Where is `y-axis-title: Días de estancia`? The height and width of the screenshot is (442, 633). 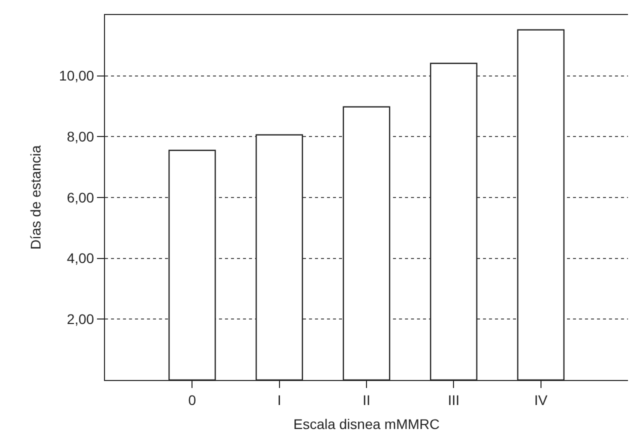 y-axis-title: Días de estancia is located at coordinates (36, 197).